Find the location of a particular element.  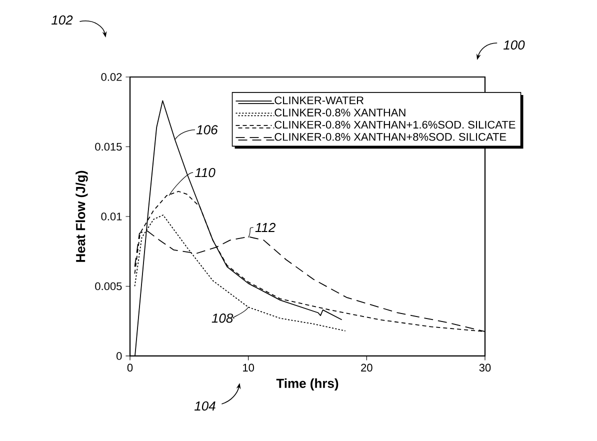

legend-label: CLINKER-0.8% XANTHAN+8%SOD. SILICATE is located at coordinates (390, 137).